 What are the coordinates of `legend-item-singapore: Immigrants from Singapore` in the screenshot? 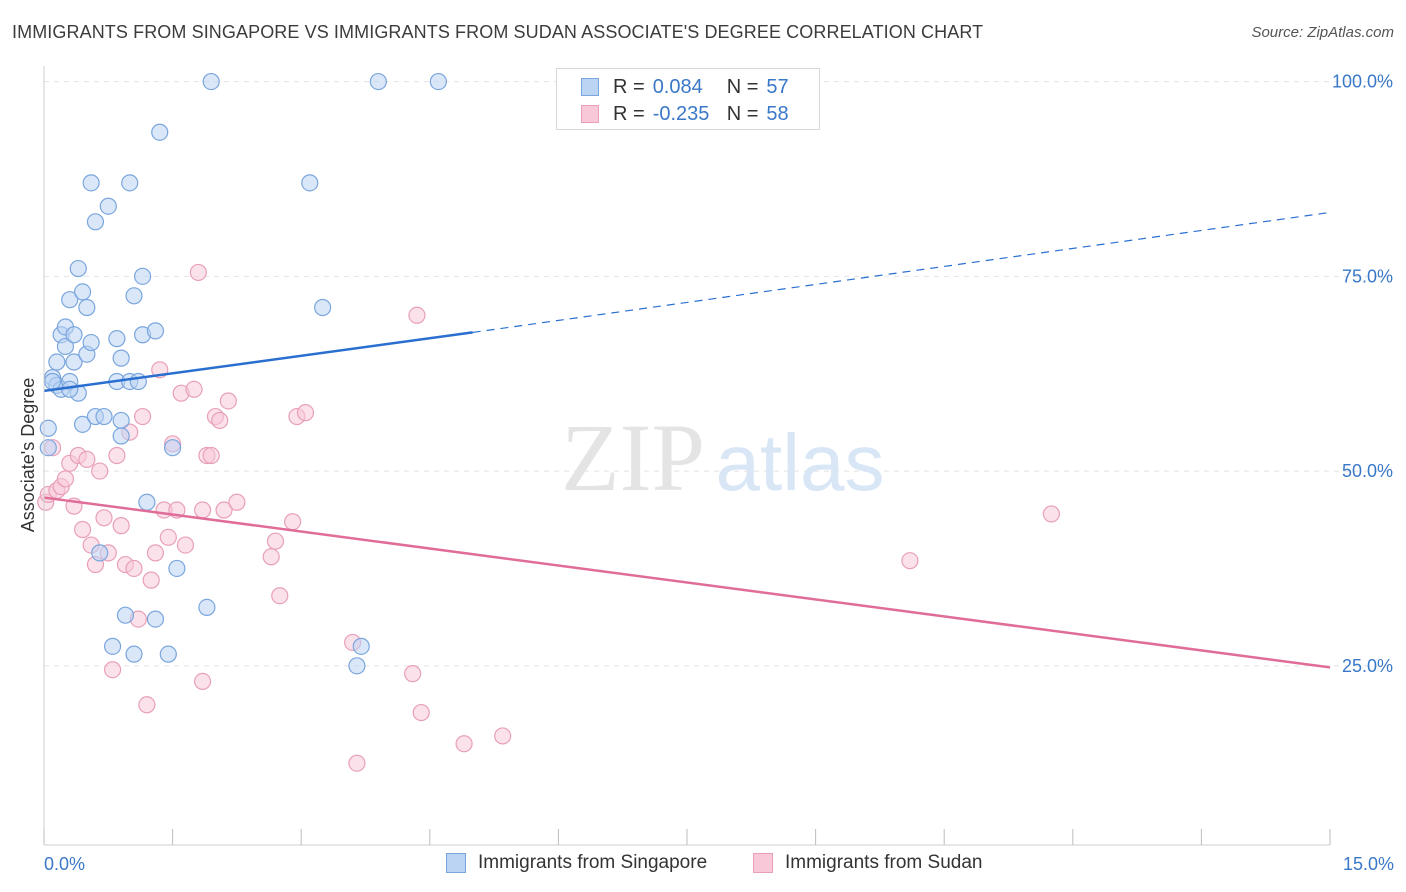 It's located at (576, 863).